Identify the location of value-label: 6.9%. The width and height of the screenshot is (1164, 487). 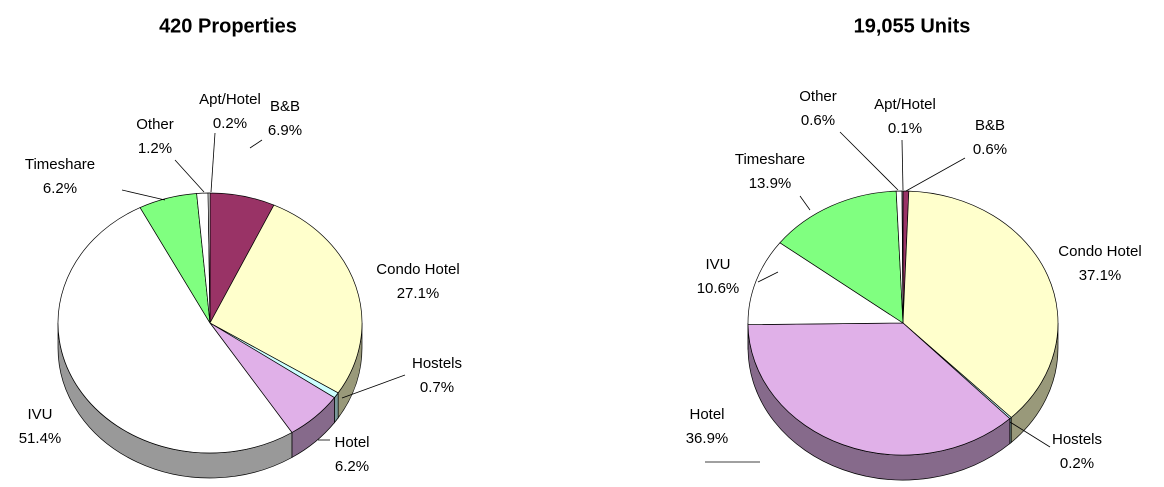
(285, 130).